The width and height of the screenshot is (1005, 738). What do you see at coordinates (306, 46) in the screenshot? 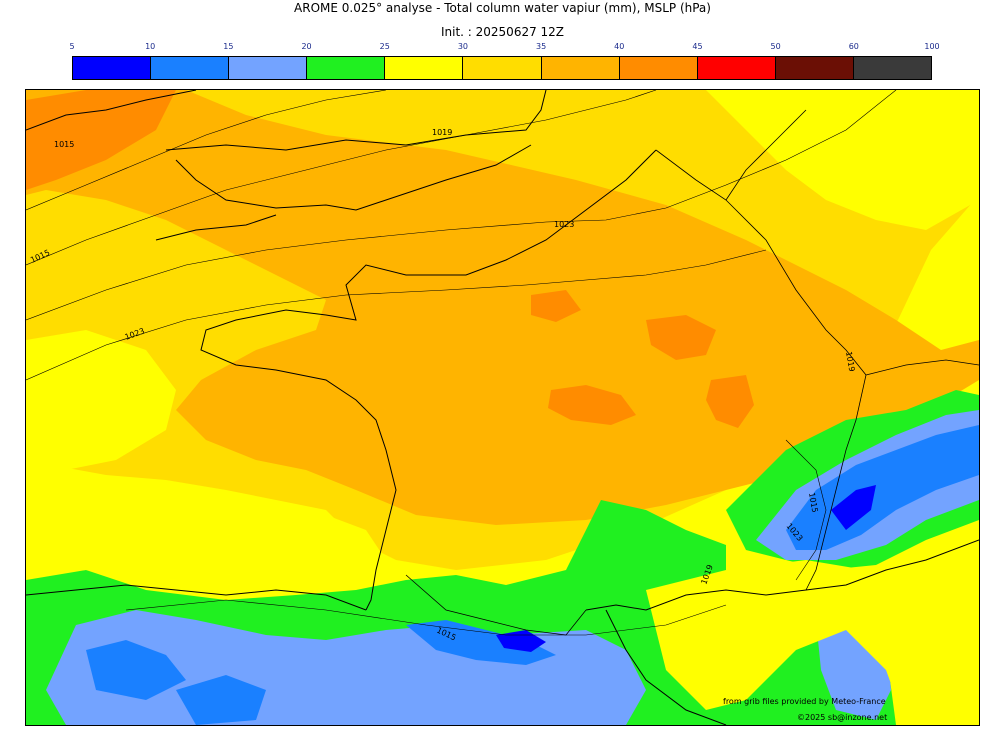
I see `colorbar-tick-label: 20` at bounding box center [306, 46].